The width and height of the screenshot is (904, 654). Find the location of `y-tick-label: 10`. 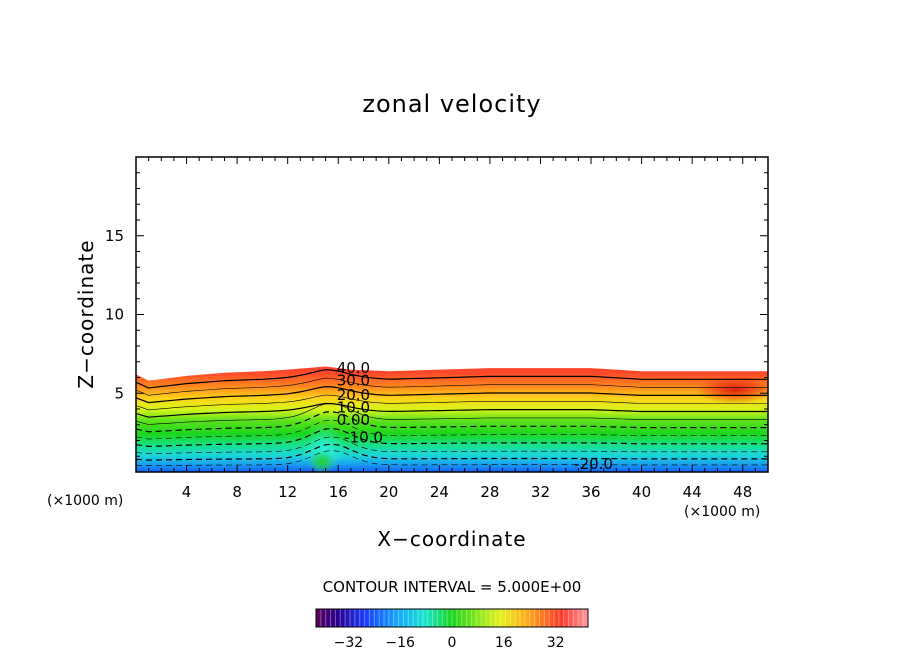

y-tick-label: 10 is located at coordinates (114, 315).